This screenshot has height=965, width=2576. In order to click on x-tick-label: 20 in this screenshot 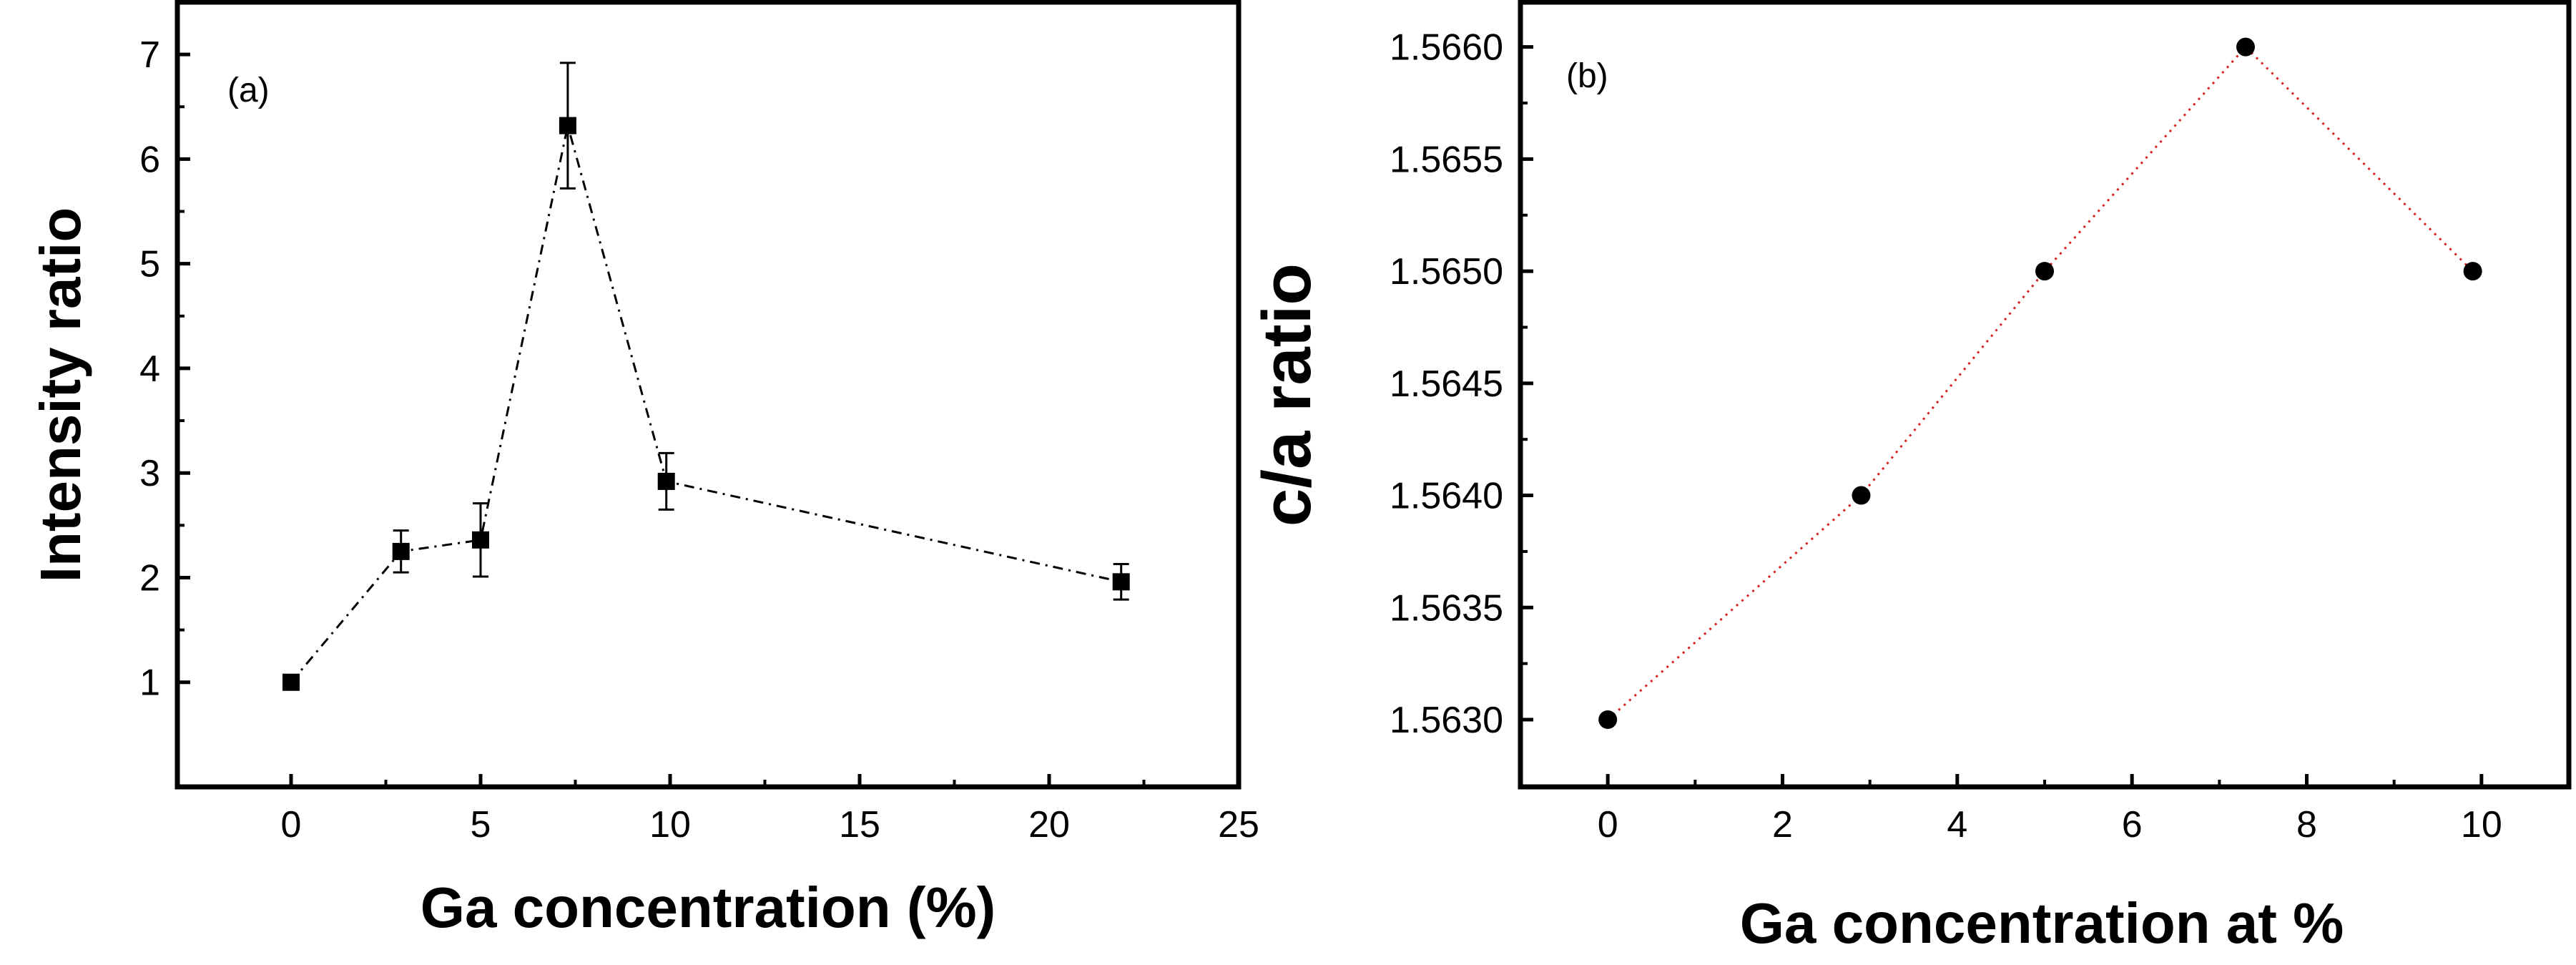, I will do `click(1049, 825)`.